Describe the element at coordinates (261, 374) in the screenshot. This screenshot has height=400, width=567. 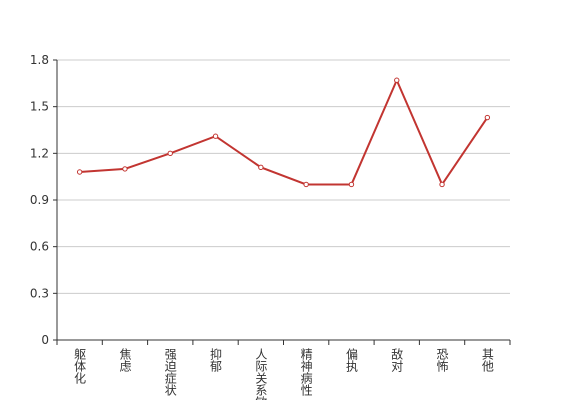
I see `x-tick-label: 人际关系敏感` at that location.